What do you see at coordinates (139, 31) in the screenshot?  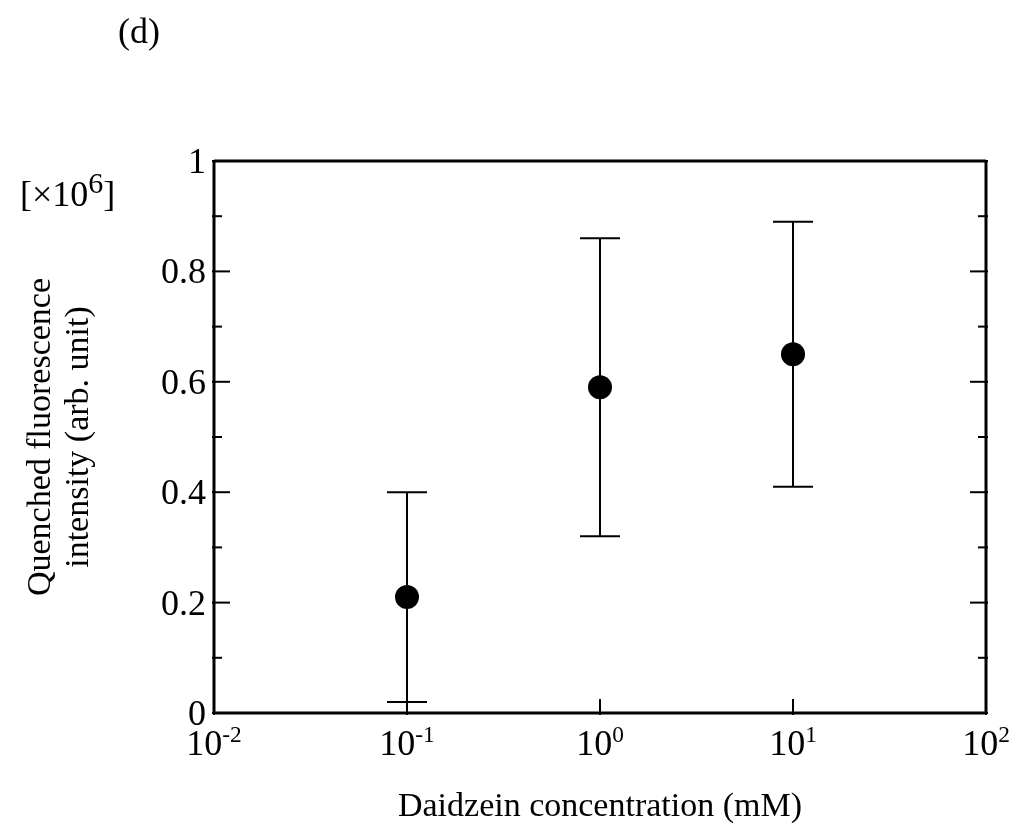 I see `text: (d)` at bounding box center [139, 31].